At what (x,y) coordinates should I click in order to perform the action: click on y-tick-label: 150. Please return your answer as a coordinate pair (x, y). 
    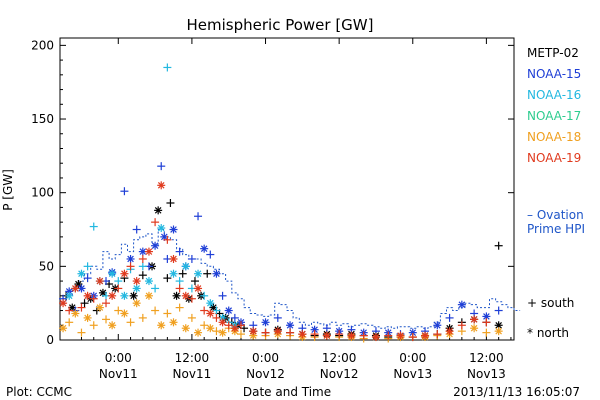
    Looking at the image, I should click on (42, 119).